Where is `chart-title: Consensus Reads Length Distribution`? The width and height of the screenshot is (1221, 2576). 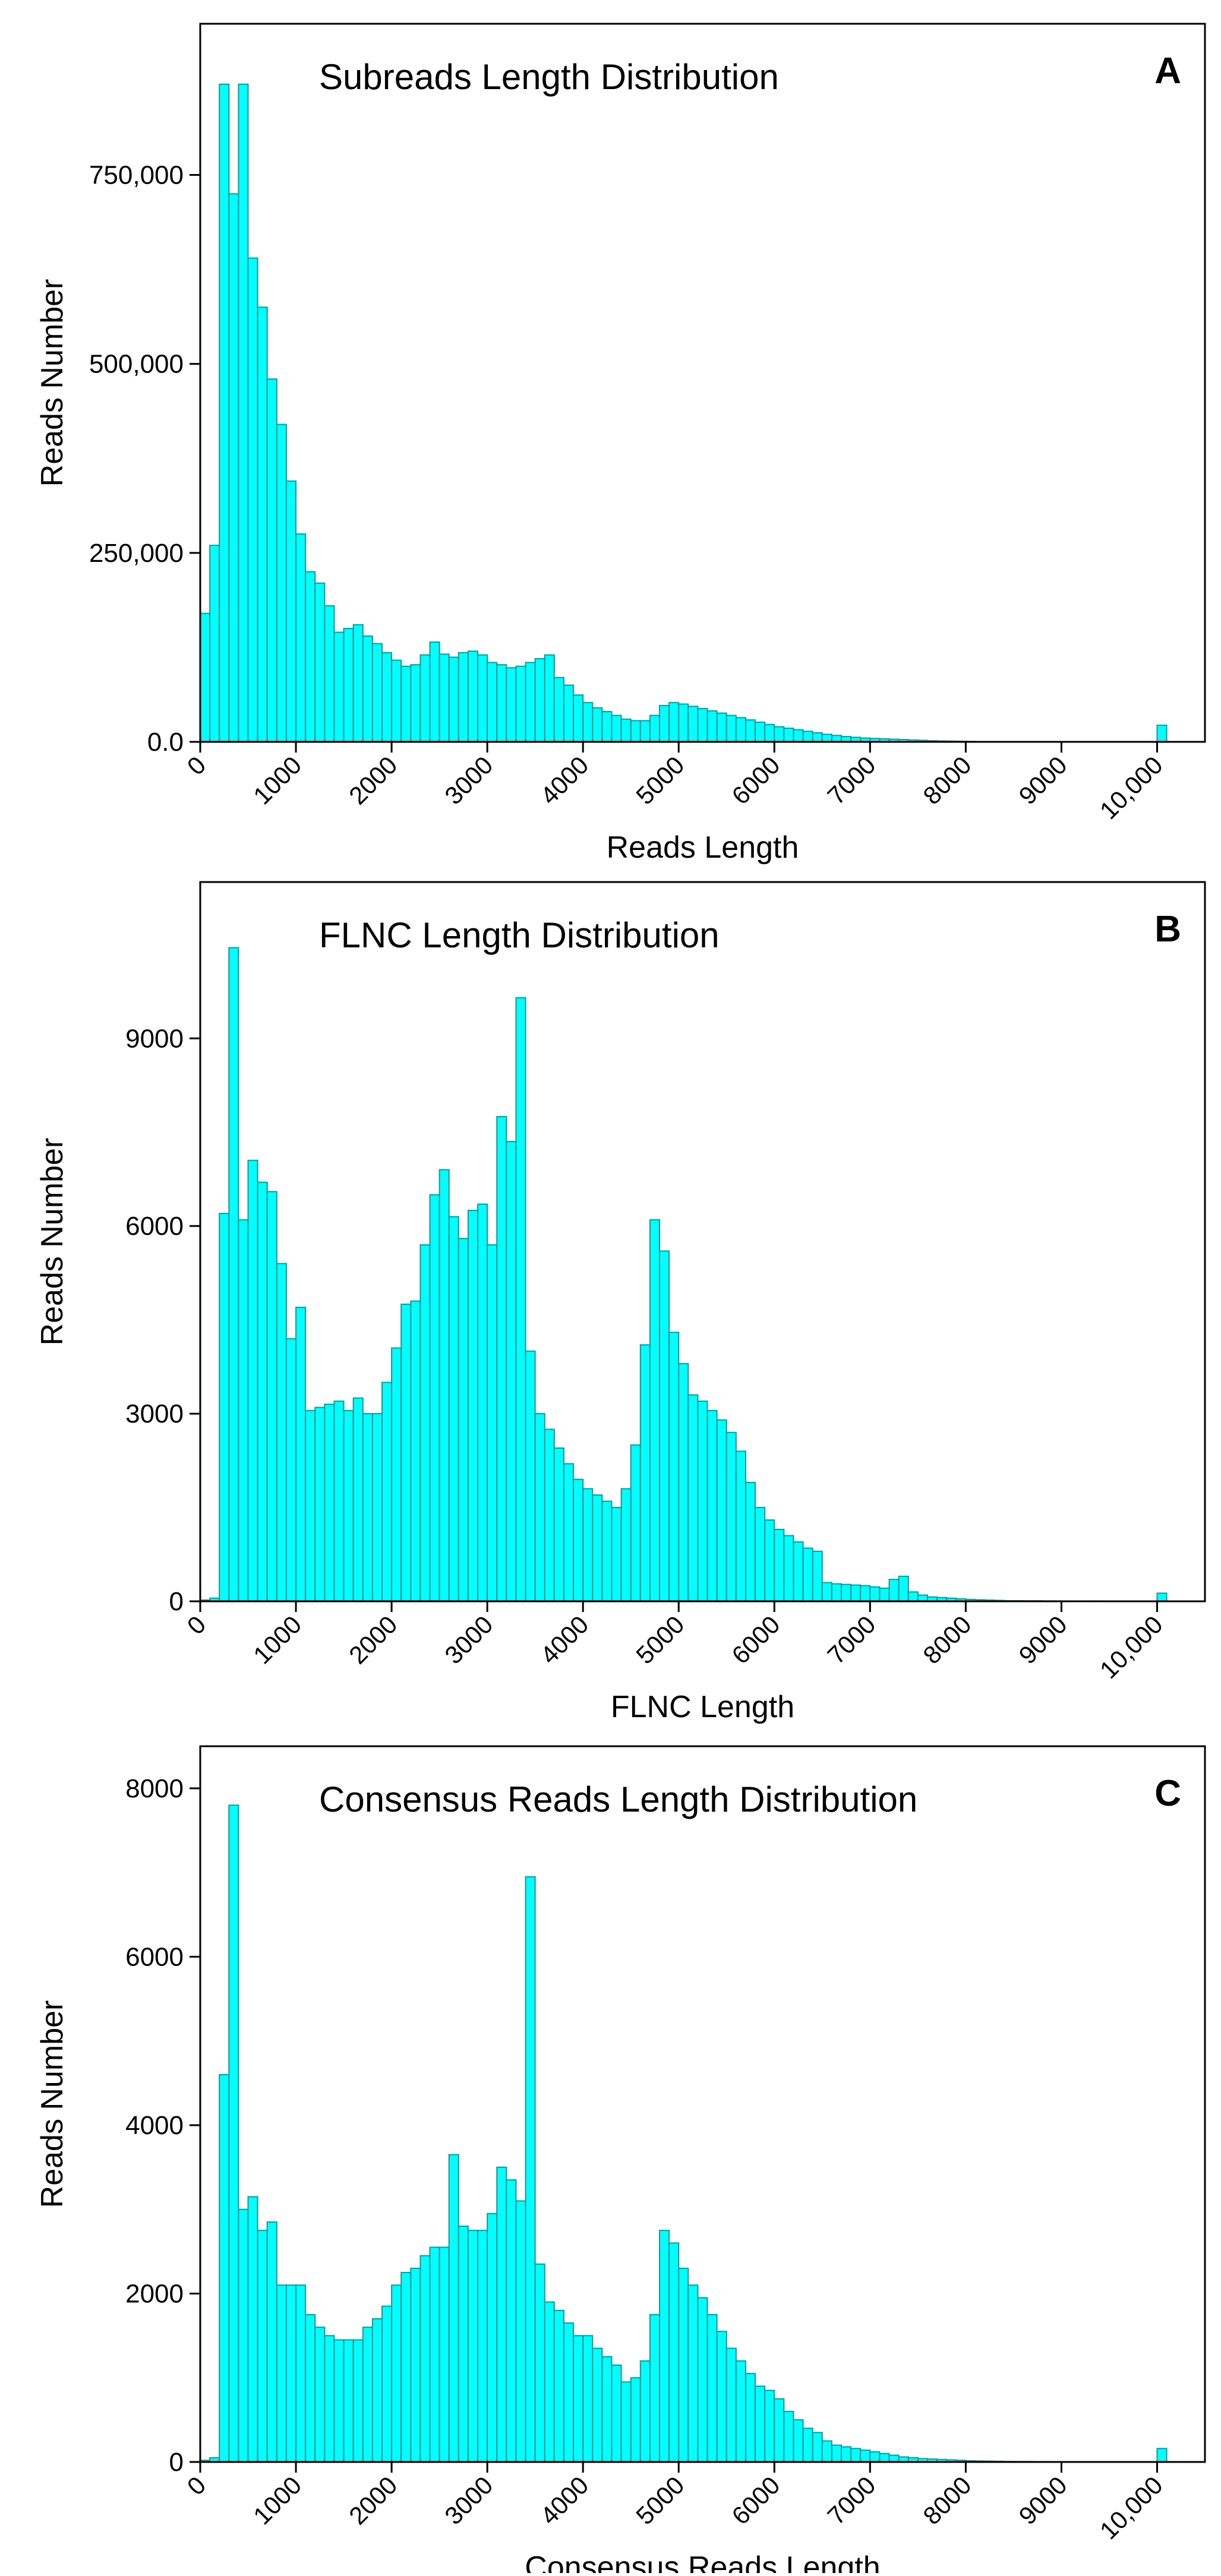 chart-title: Consensus Reads Length Distribution is located at coordinates (618, 1799).